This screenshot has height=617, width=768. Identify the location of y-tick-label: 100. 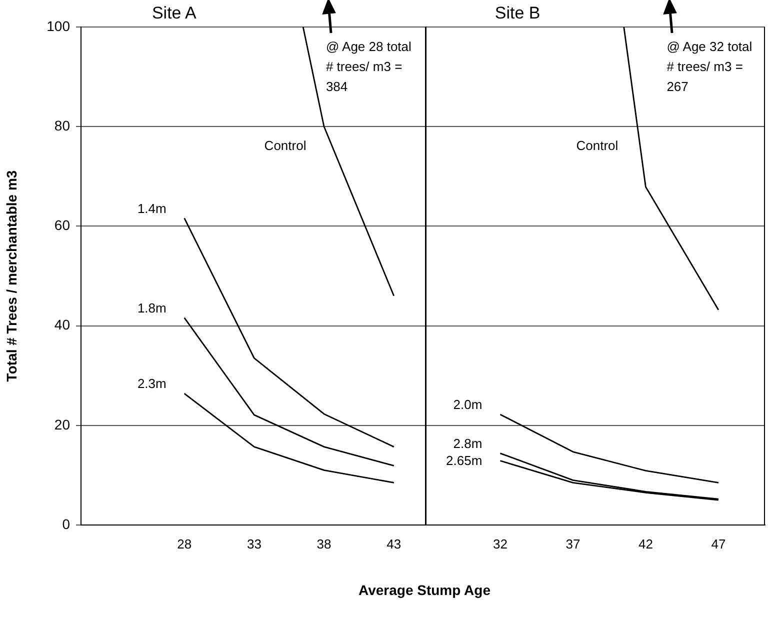
(58, 26).